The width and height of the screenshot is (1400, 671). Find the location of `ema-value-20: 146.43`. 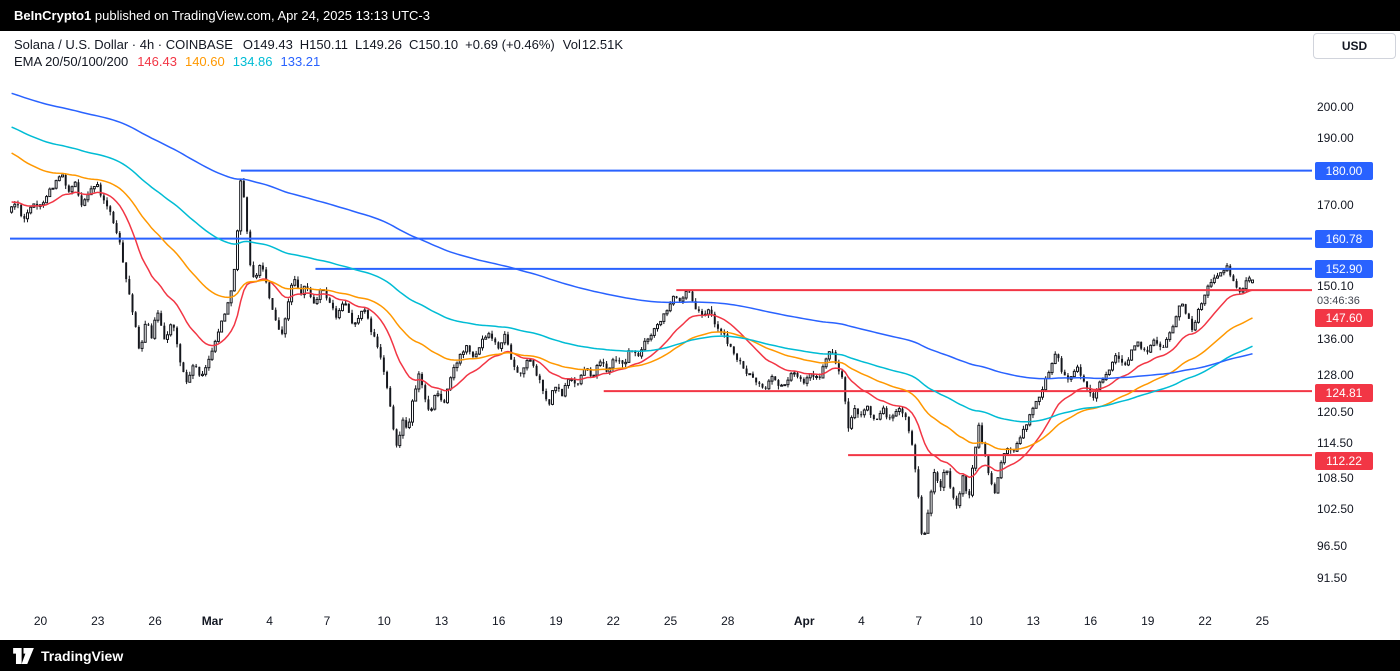

ema-value-20: 146.43 is located at coordinates (157, 61).